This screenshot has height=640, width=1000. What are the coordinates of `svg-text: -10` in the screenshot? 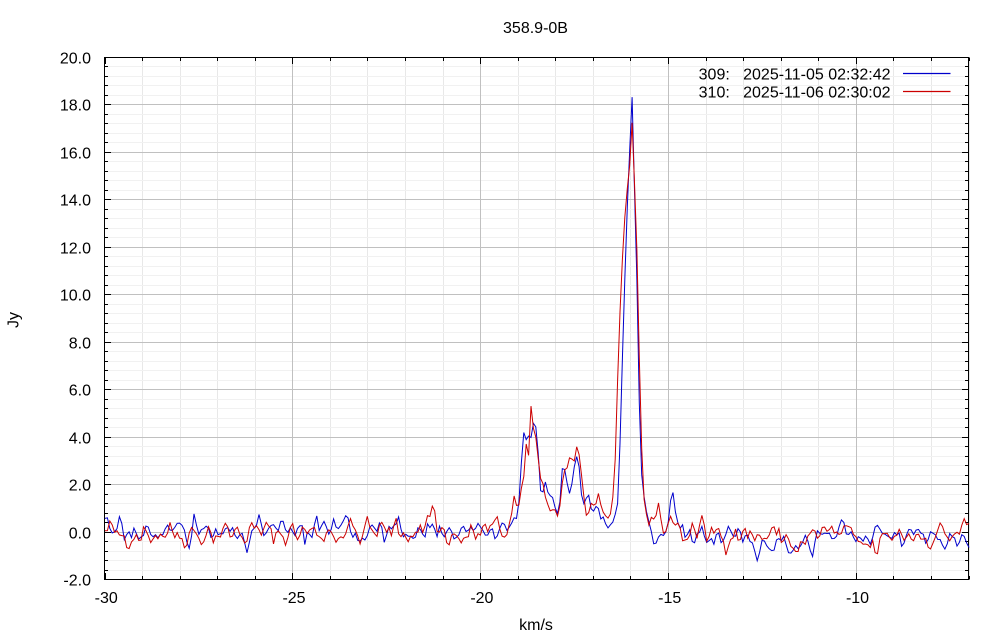 It's located at (857, 598).